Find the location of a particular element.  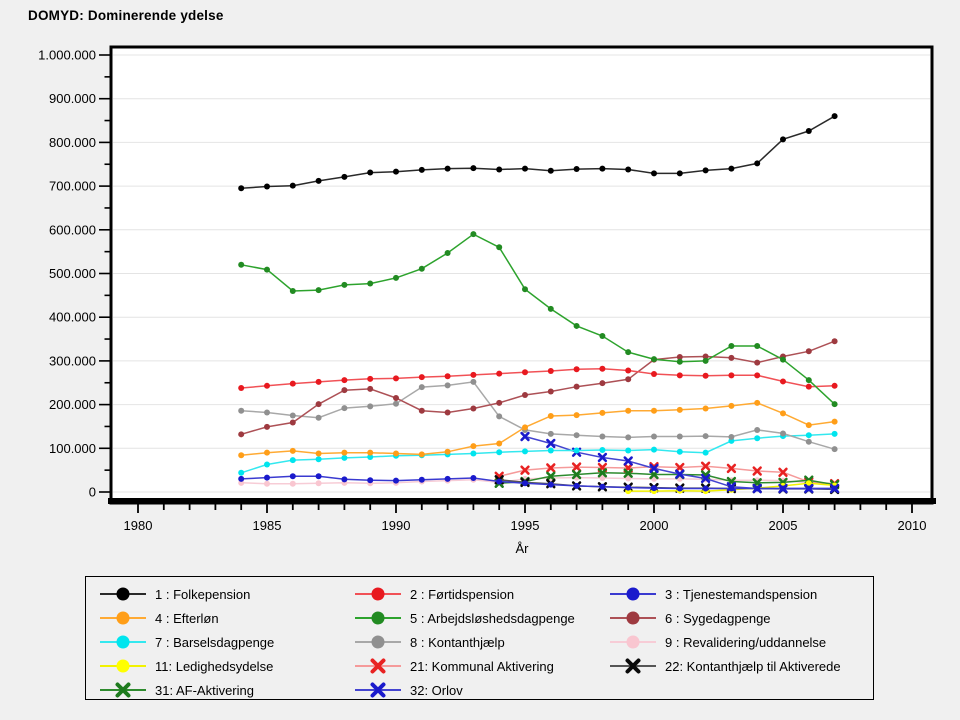

legend-label-s11: 11: Ledighedsydelse is located at coordinates (214, 666).